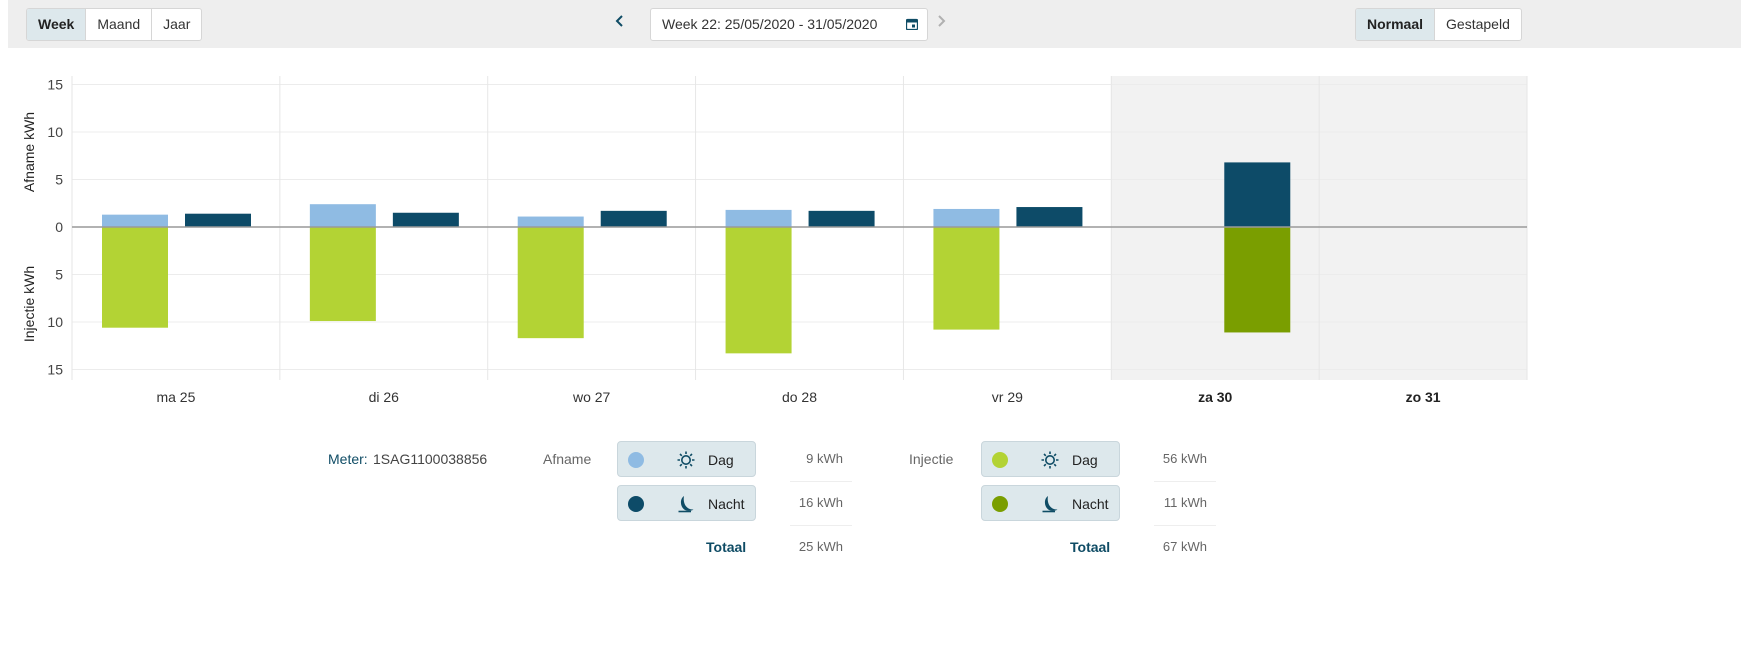  Describe the element at coordinates (567, 459) in the screenshot. I see `afname-title: Afname` at that location.